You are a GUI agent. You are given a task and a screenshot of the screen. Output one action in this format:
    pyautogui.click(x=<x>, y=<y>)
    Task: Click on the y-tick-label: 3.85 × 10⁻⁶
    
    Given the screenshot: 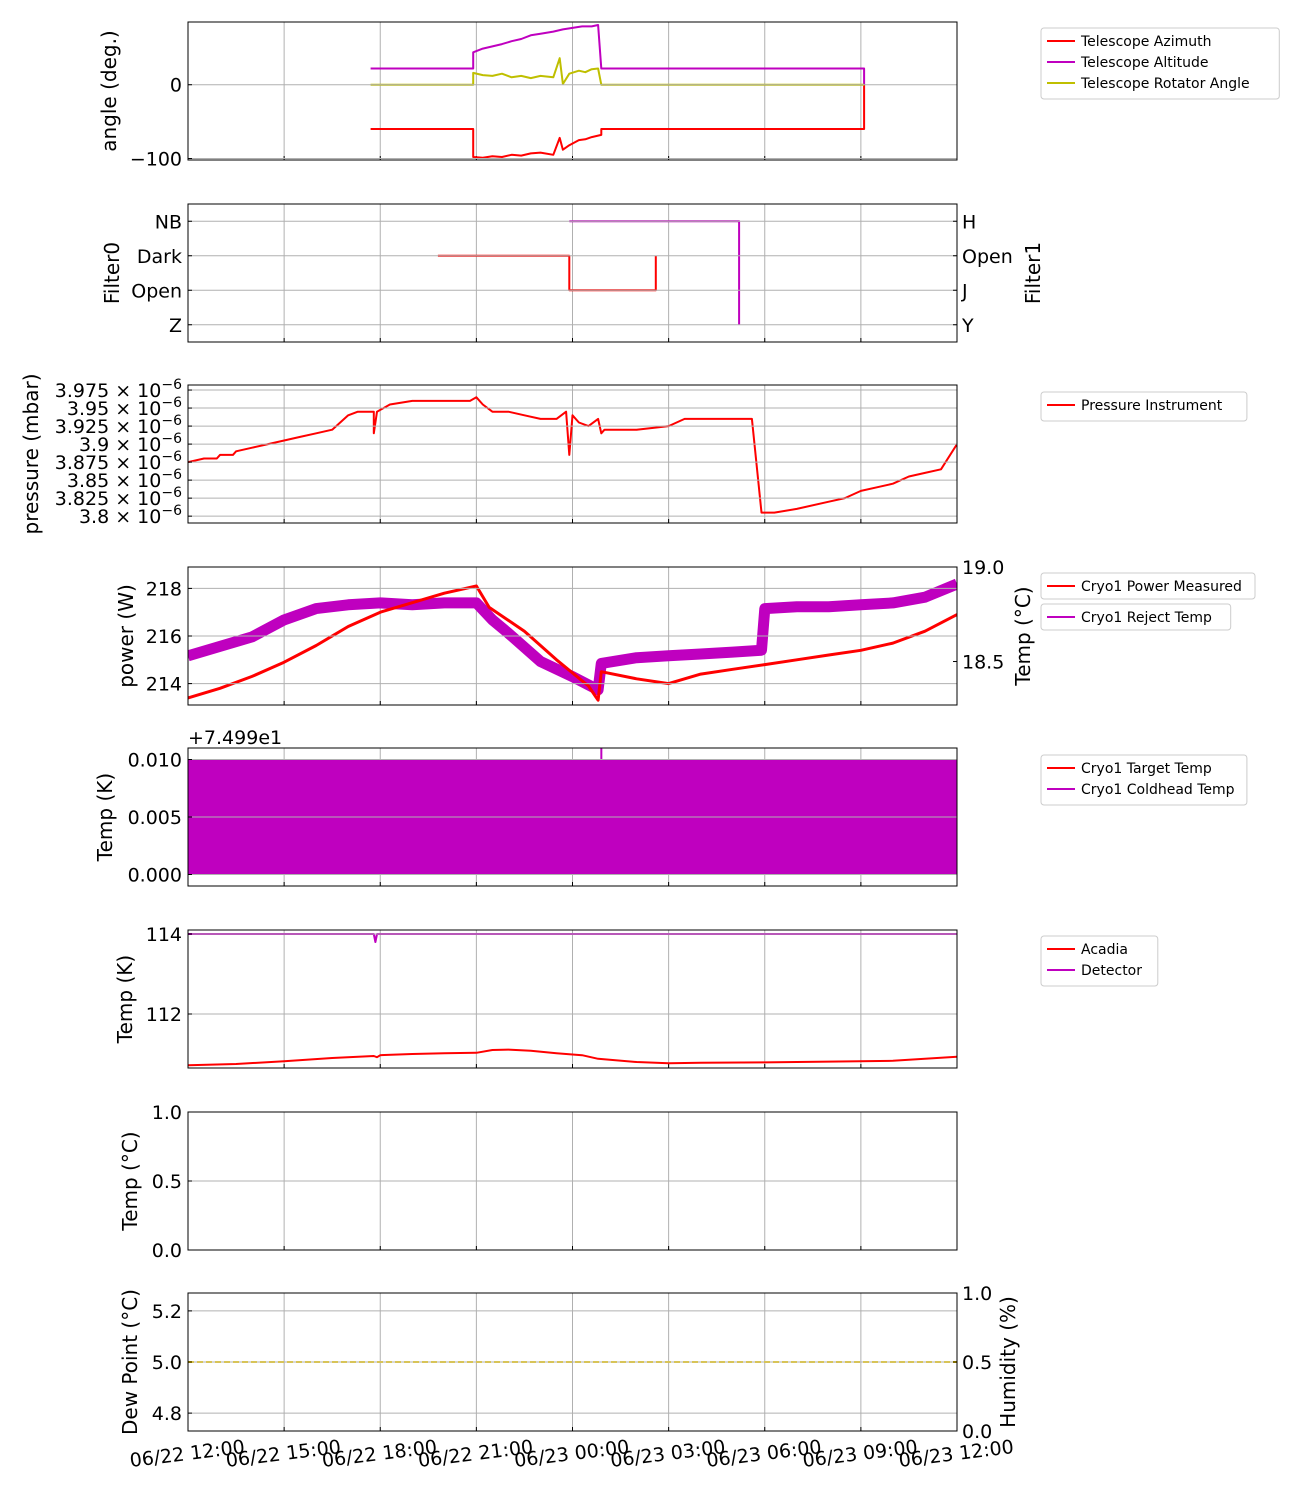 What is the action you would take?
    pyautogui.click(x=124, y=479)
    